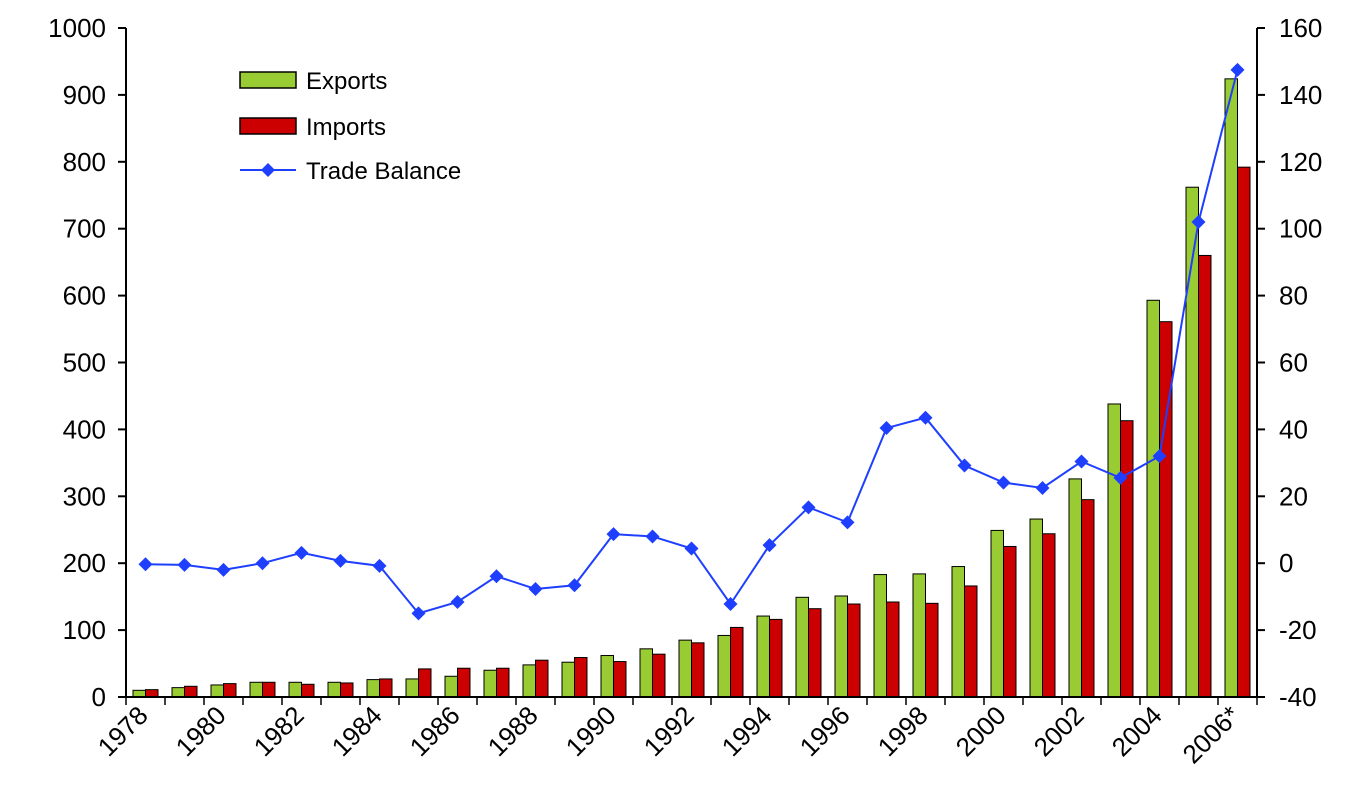 The width and height of the screenshot is (1353, 802). What do you see at coordinates (847, 522) in the screenshot?
I see `trade-balance-point-1996` at bounding box center [847, 522].